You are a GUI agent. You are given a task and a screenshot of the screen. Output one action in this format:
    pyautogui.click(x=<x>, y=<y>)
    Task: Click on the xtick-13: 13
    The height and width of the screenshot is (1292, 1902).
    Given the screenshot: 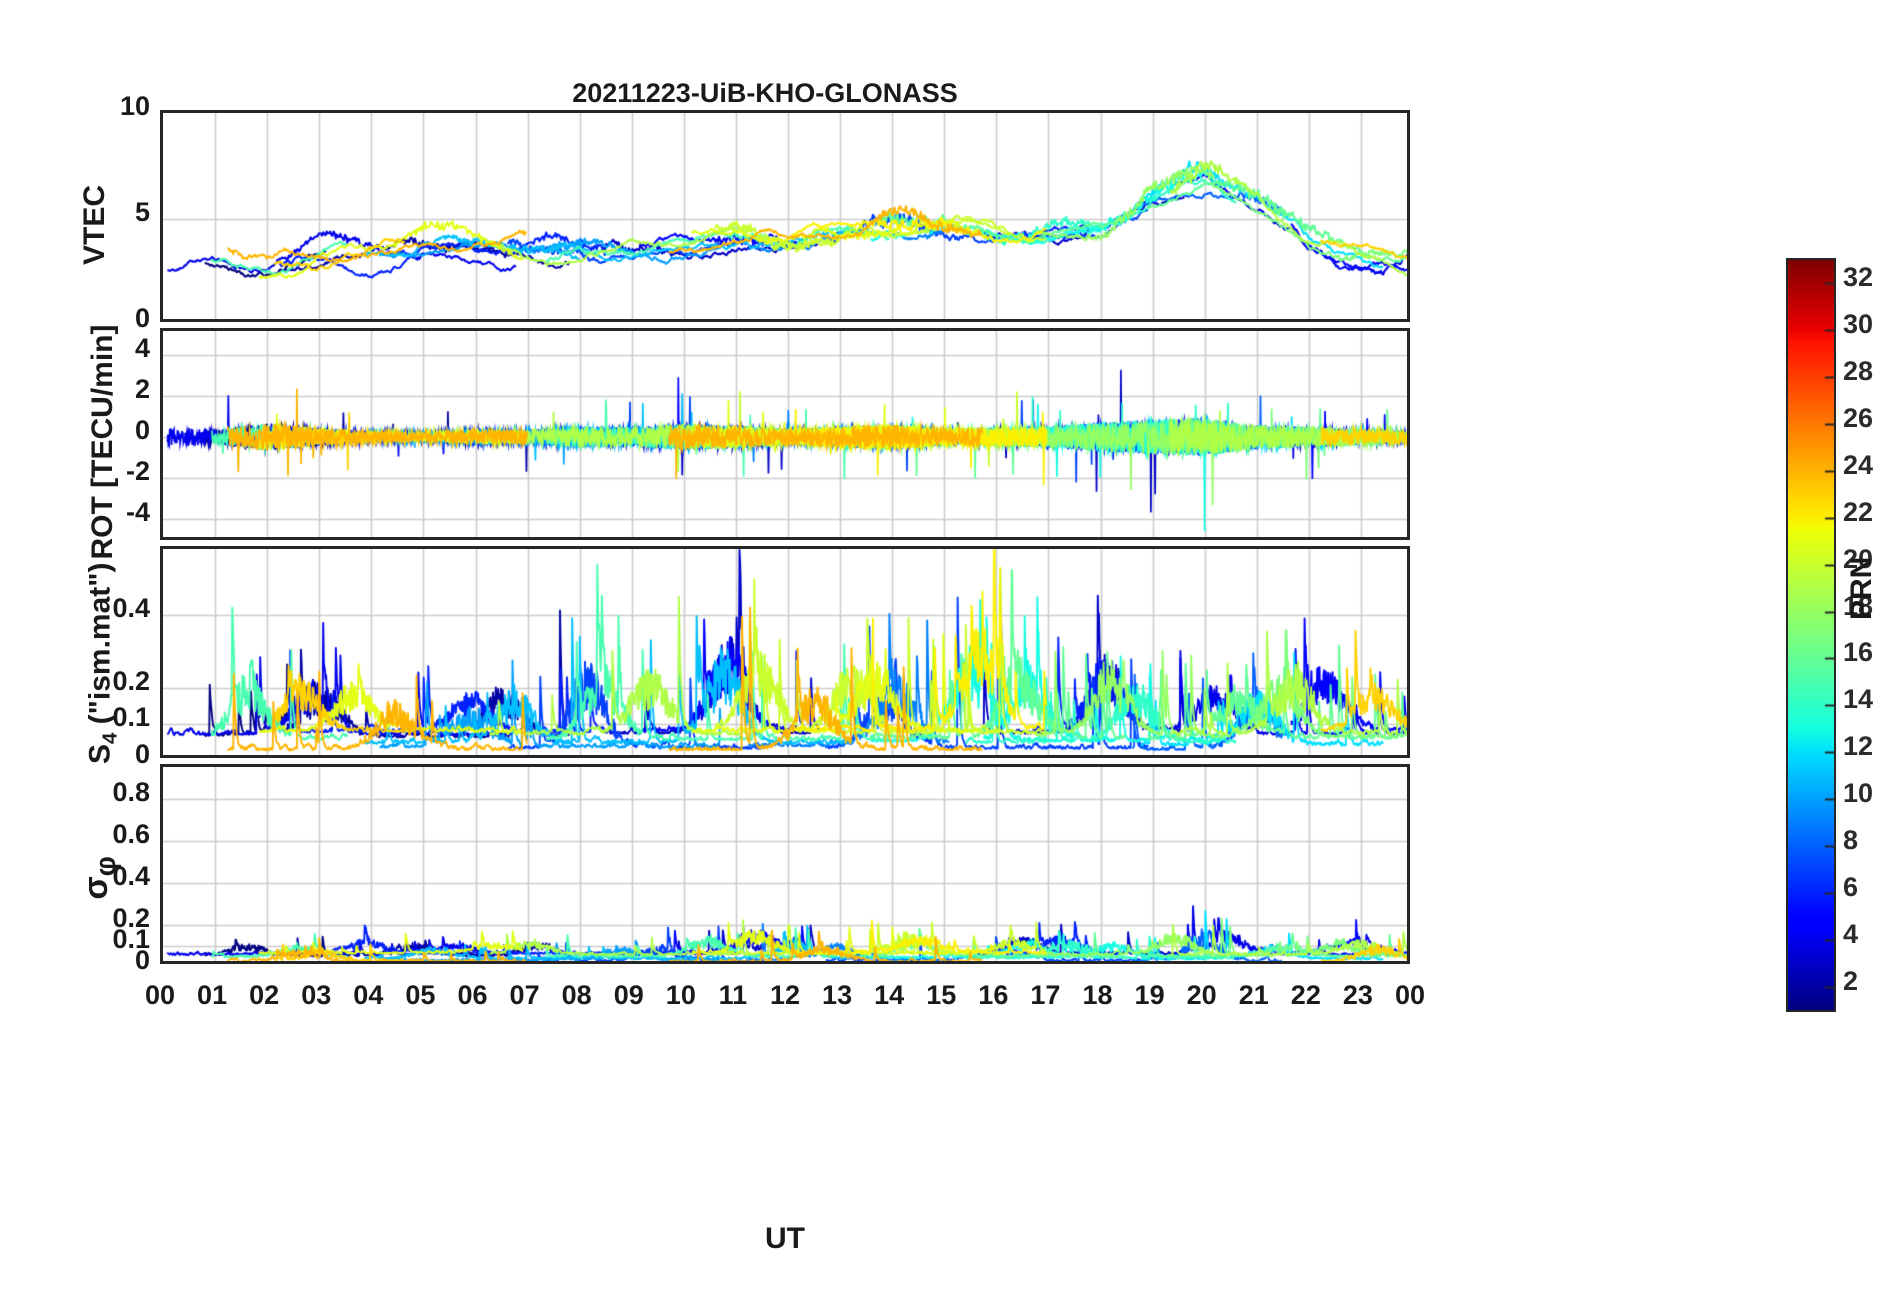 What is the action you would take?
    pyautogui.click(x=837, y=995)
    